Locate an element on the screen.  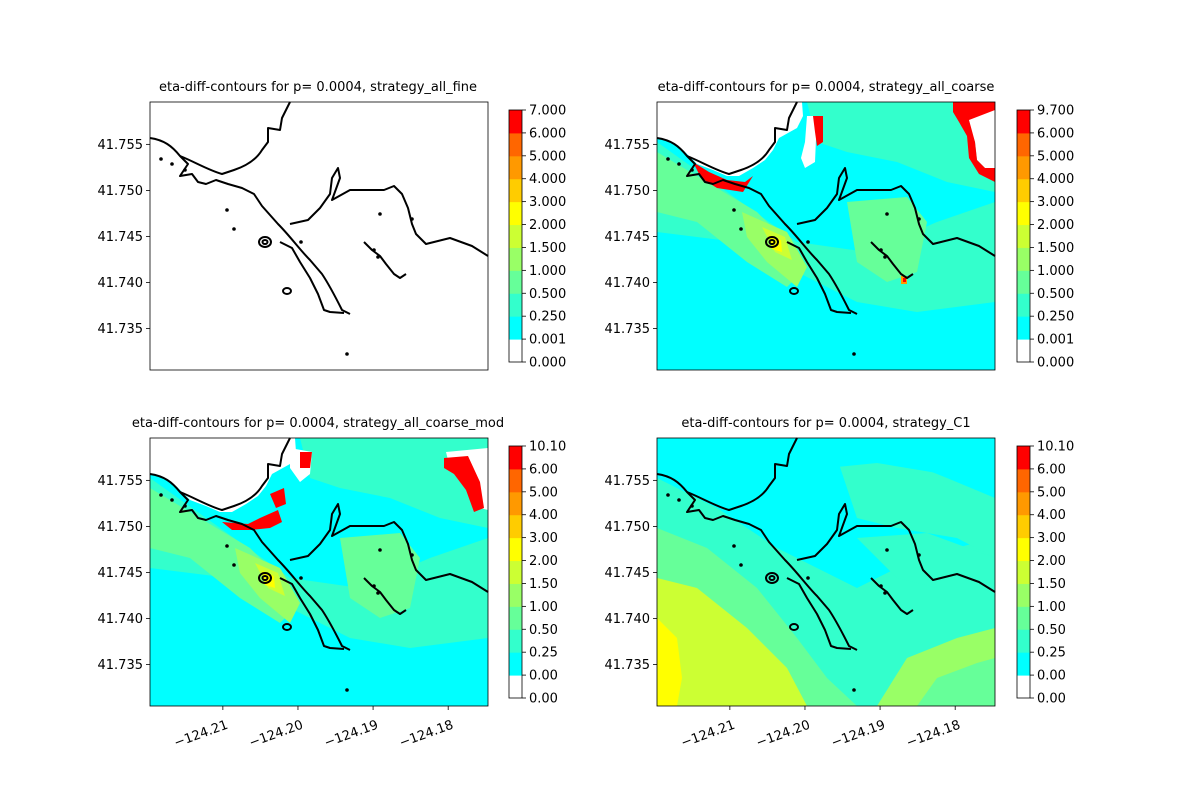
colorbar-tick-label: 5.00 is located at coordinates (543, 492).